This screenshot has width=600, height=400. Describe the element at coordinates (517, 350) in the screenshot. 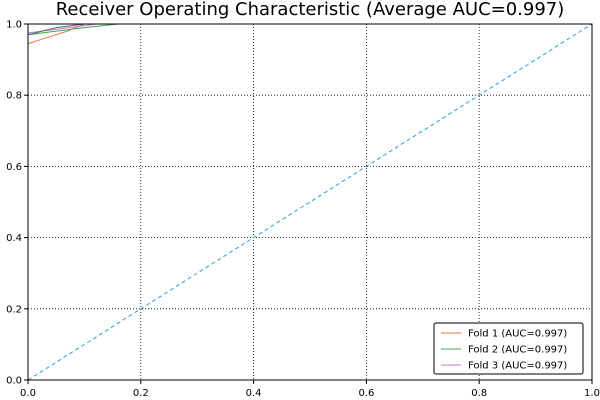

I see `legend-label: Fold 2 (AUC=0.997)` at that location.